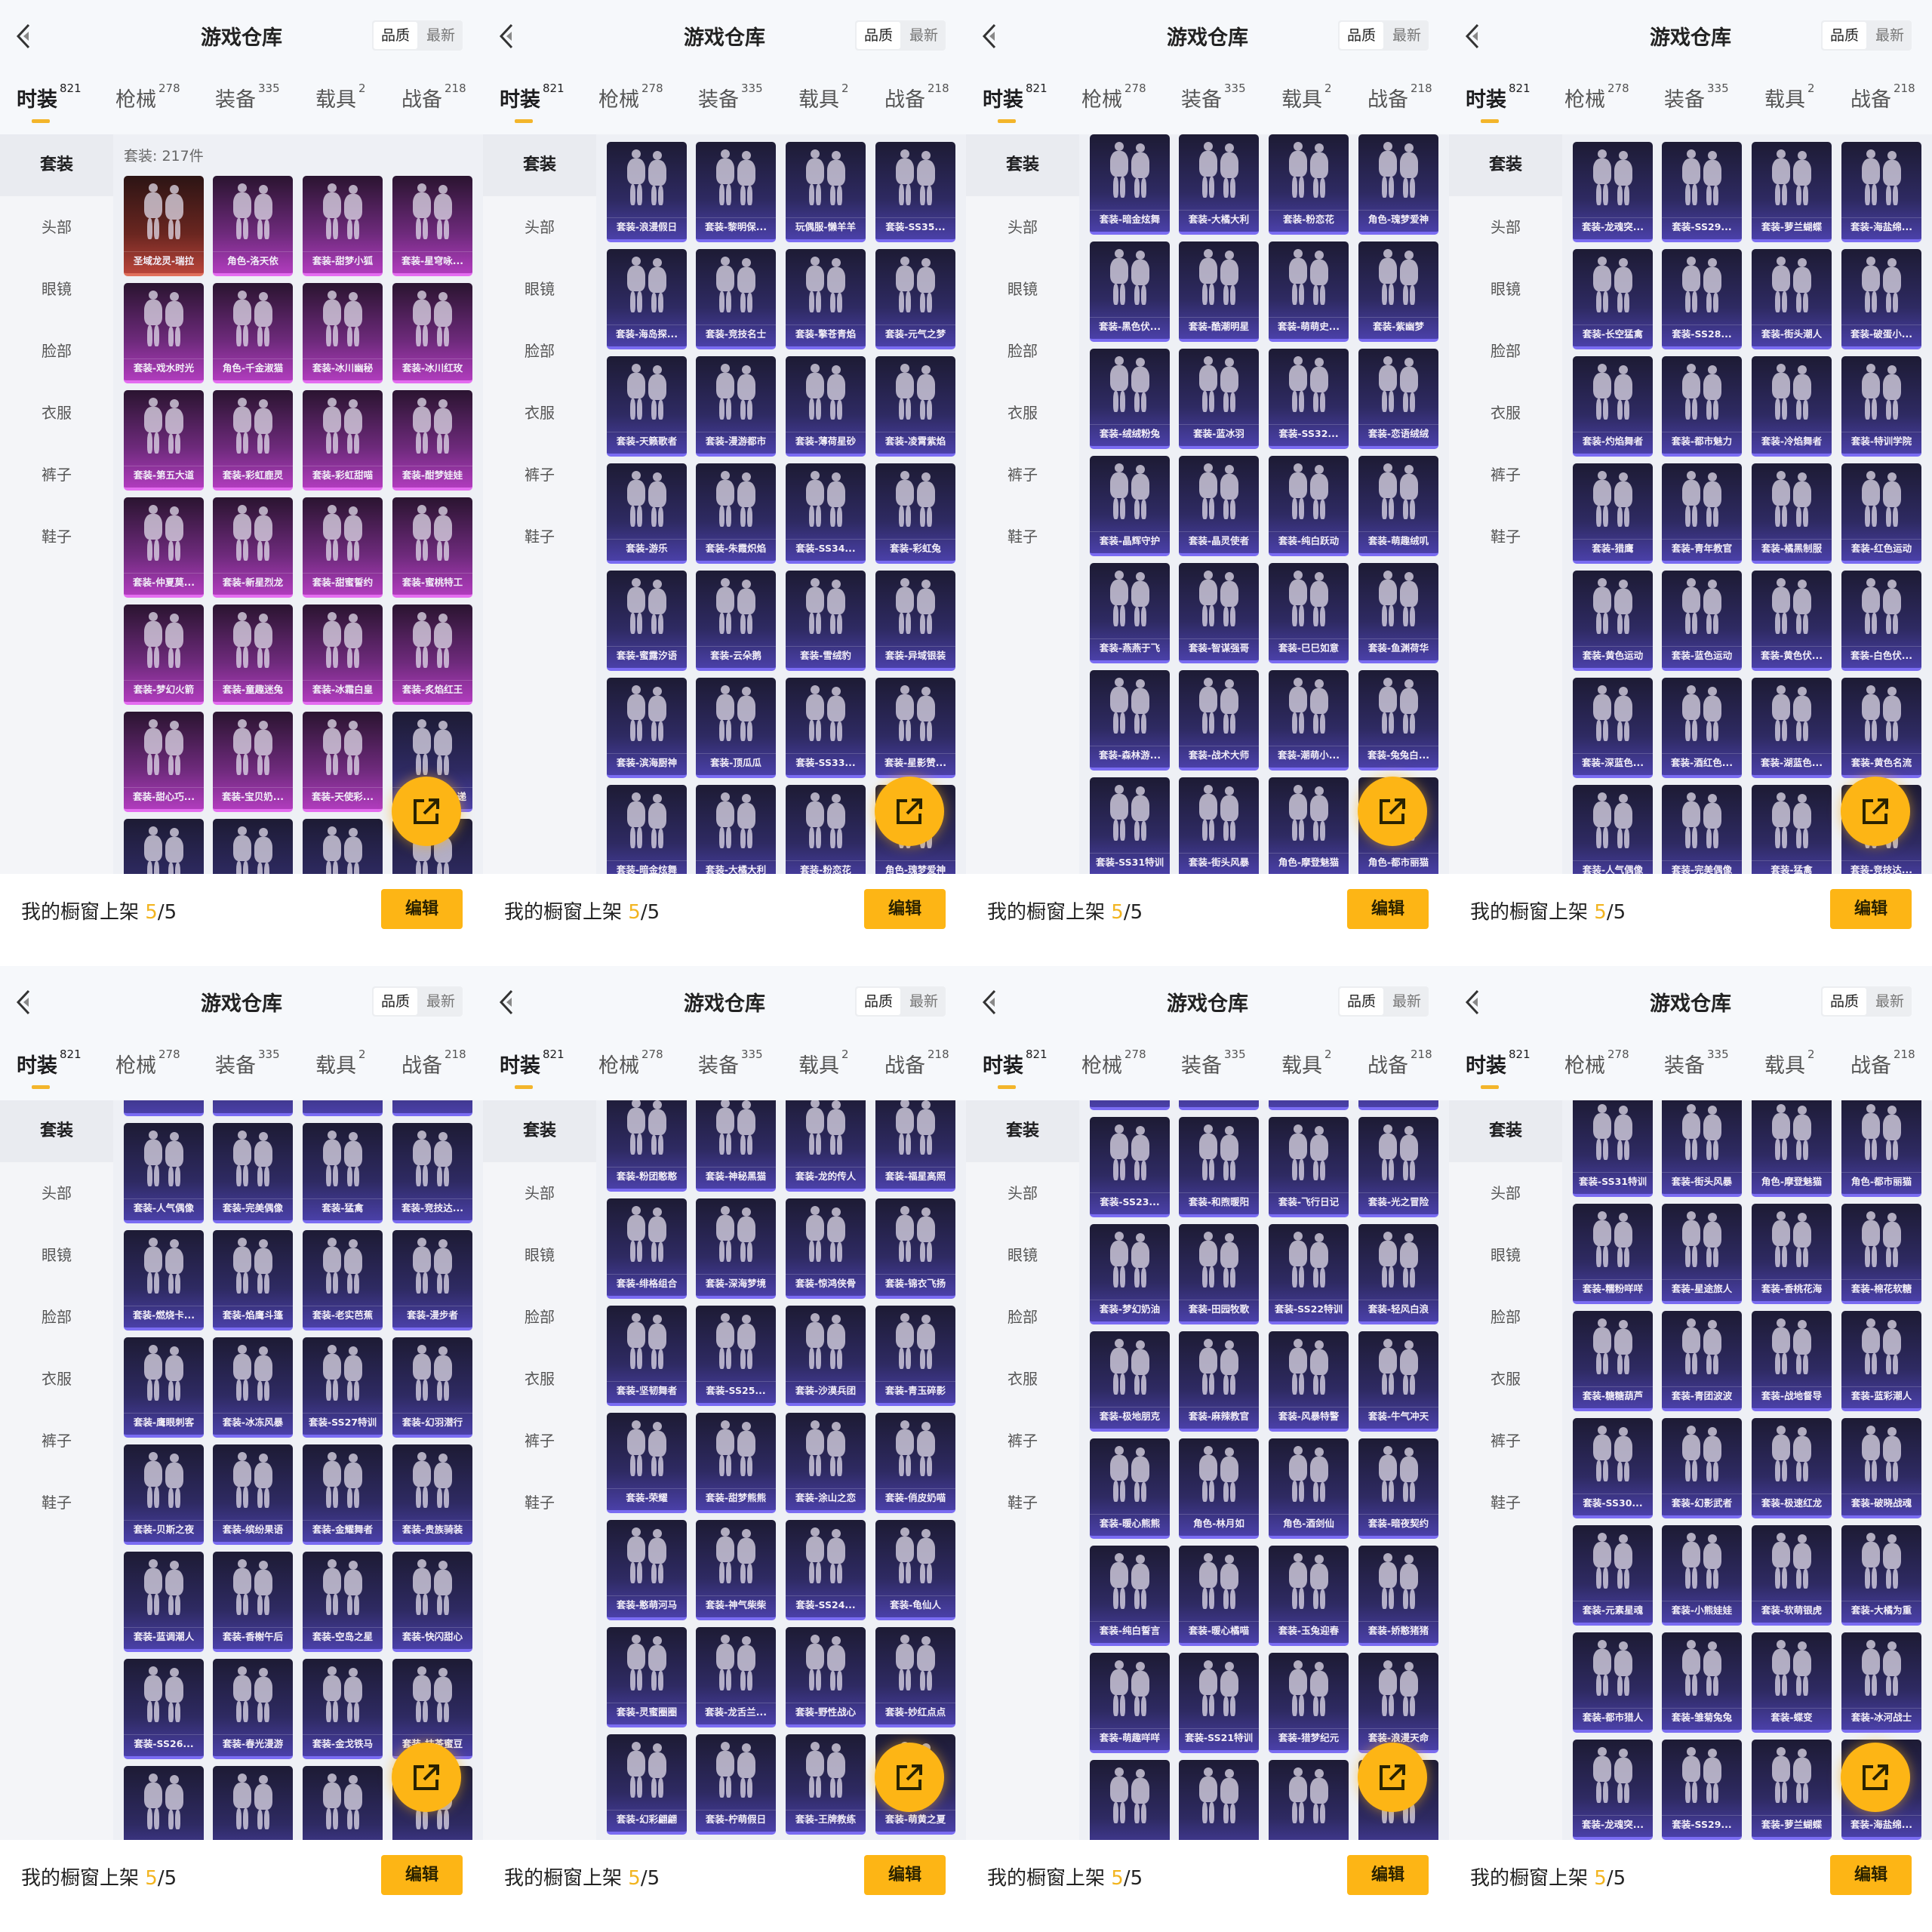  Describe the element at coordinates (253, 1494) in the screenshot. I see `item-card: 套装-缤纷果语` at that location.